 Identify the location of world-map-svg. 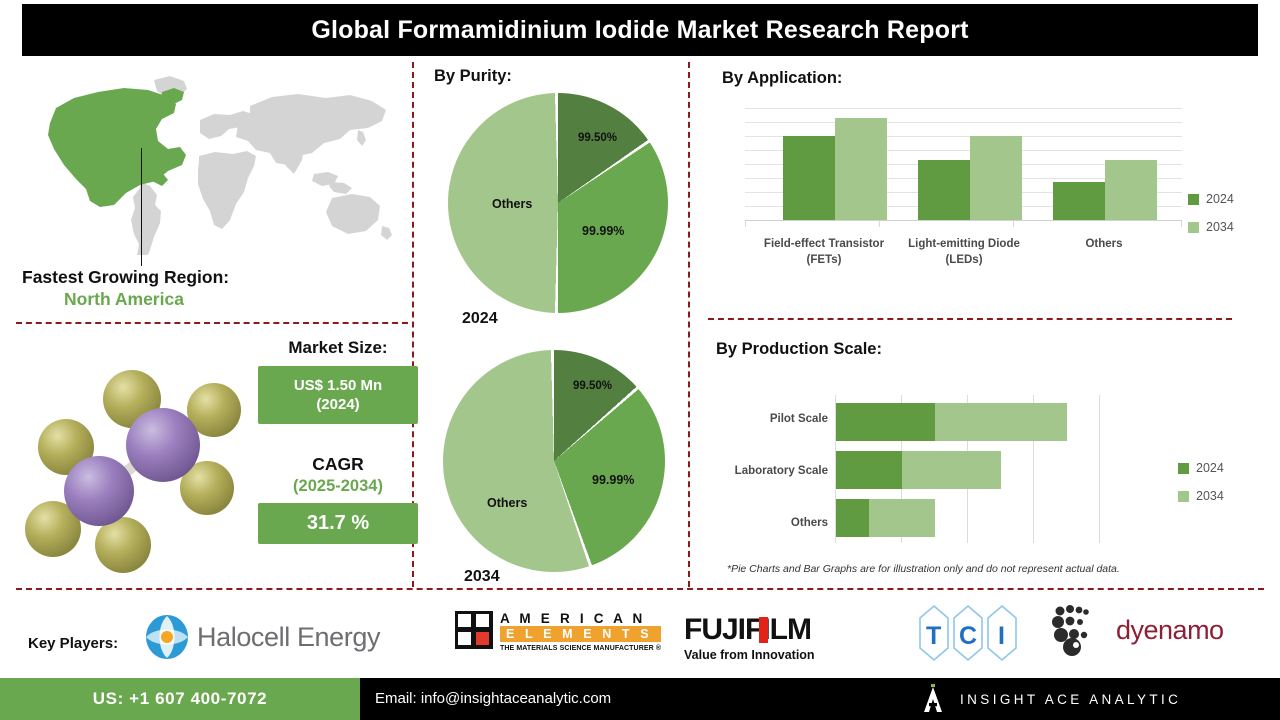
(220, 168).